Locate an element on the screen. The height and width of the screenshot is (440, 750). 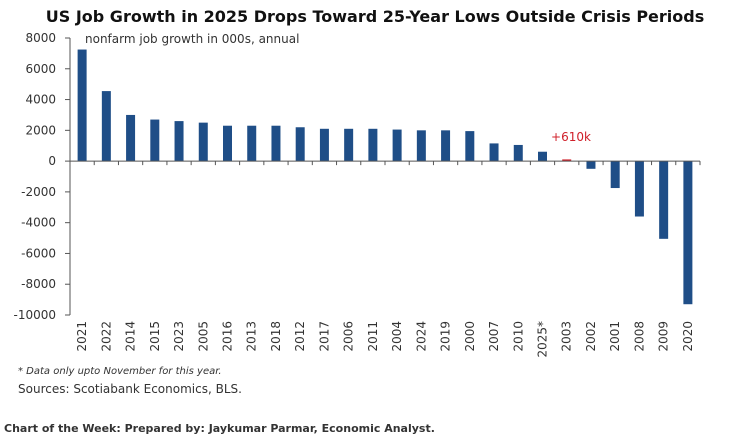
x-tick-label: 2006 is located at coordinates (349, 336).